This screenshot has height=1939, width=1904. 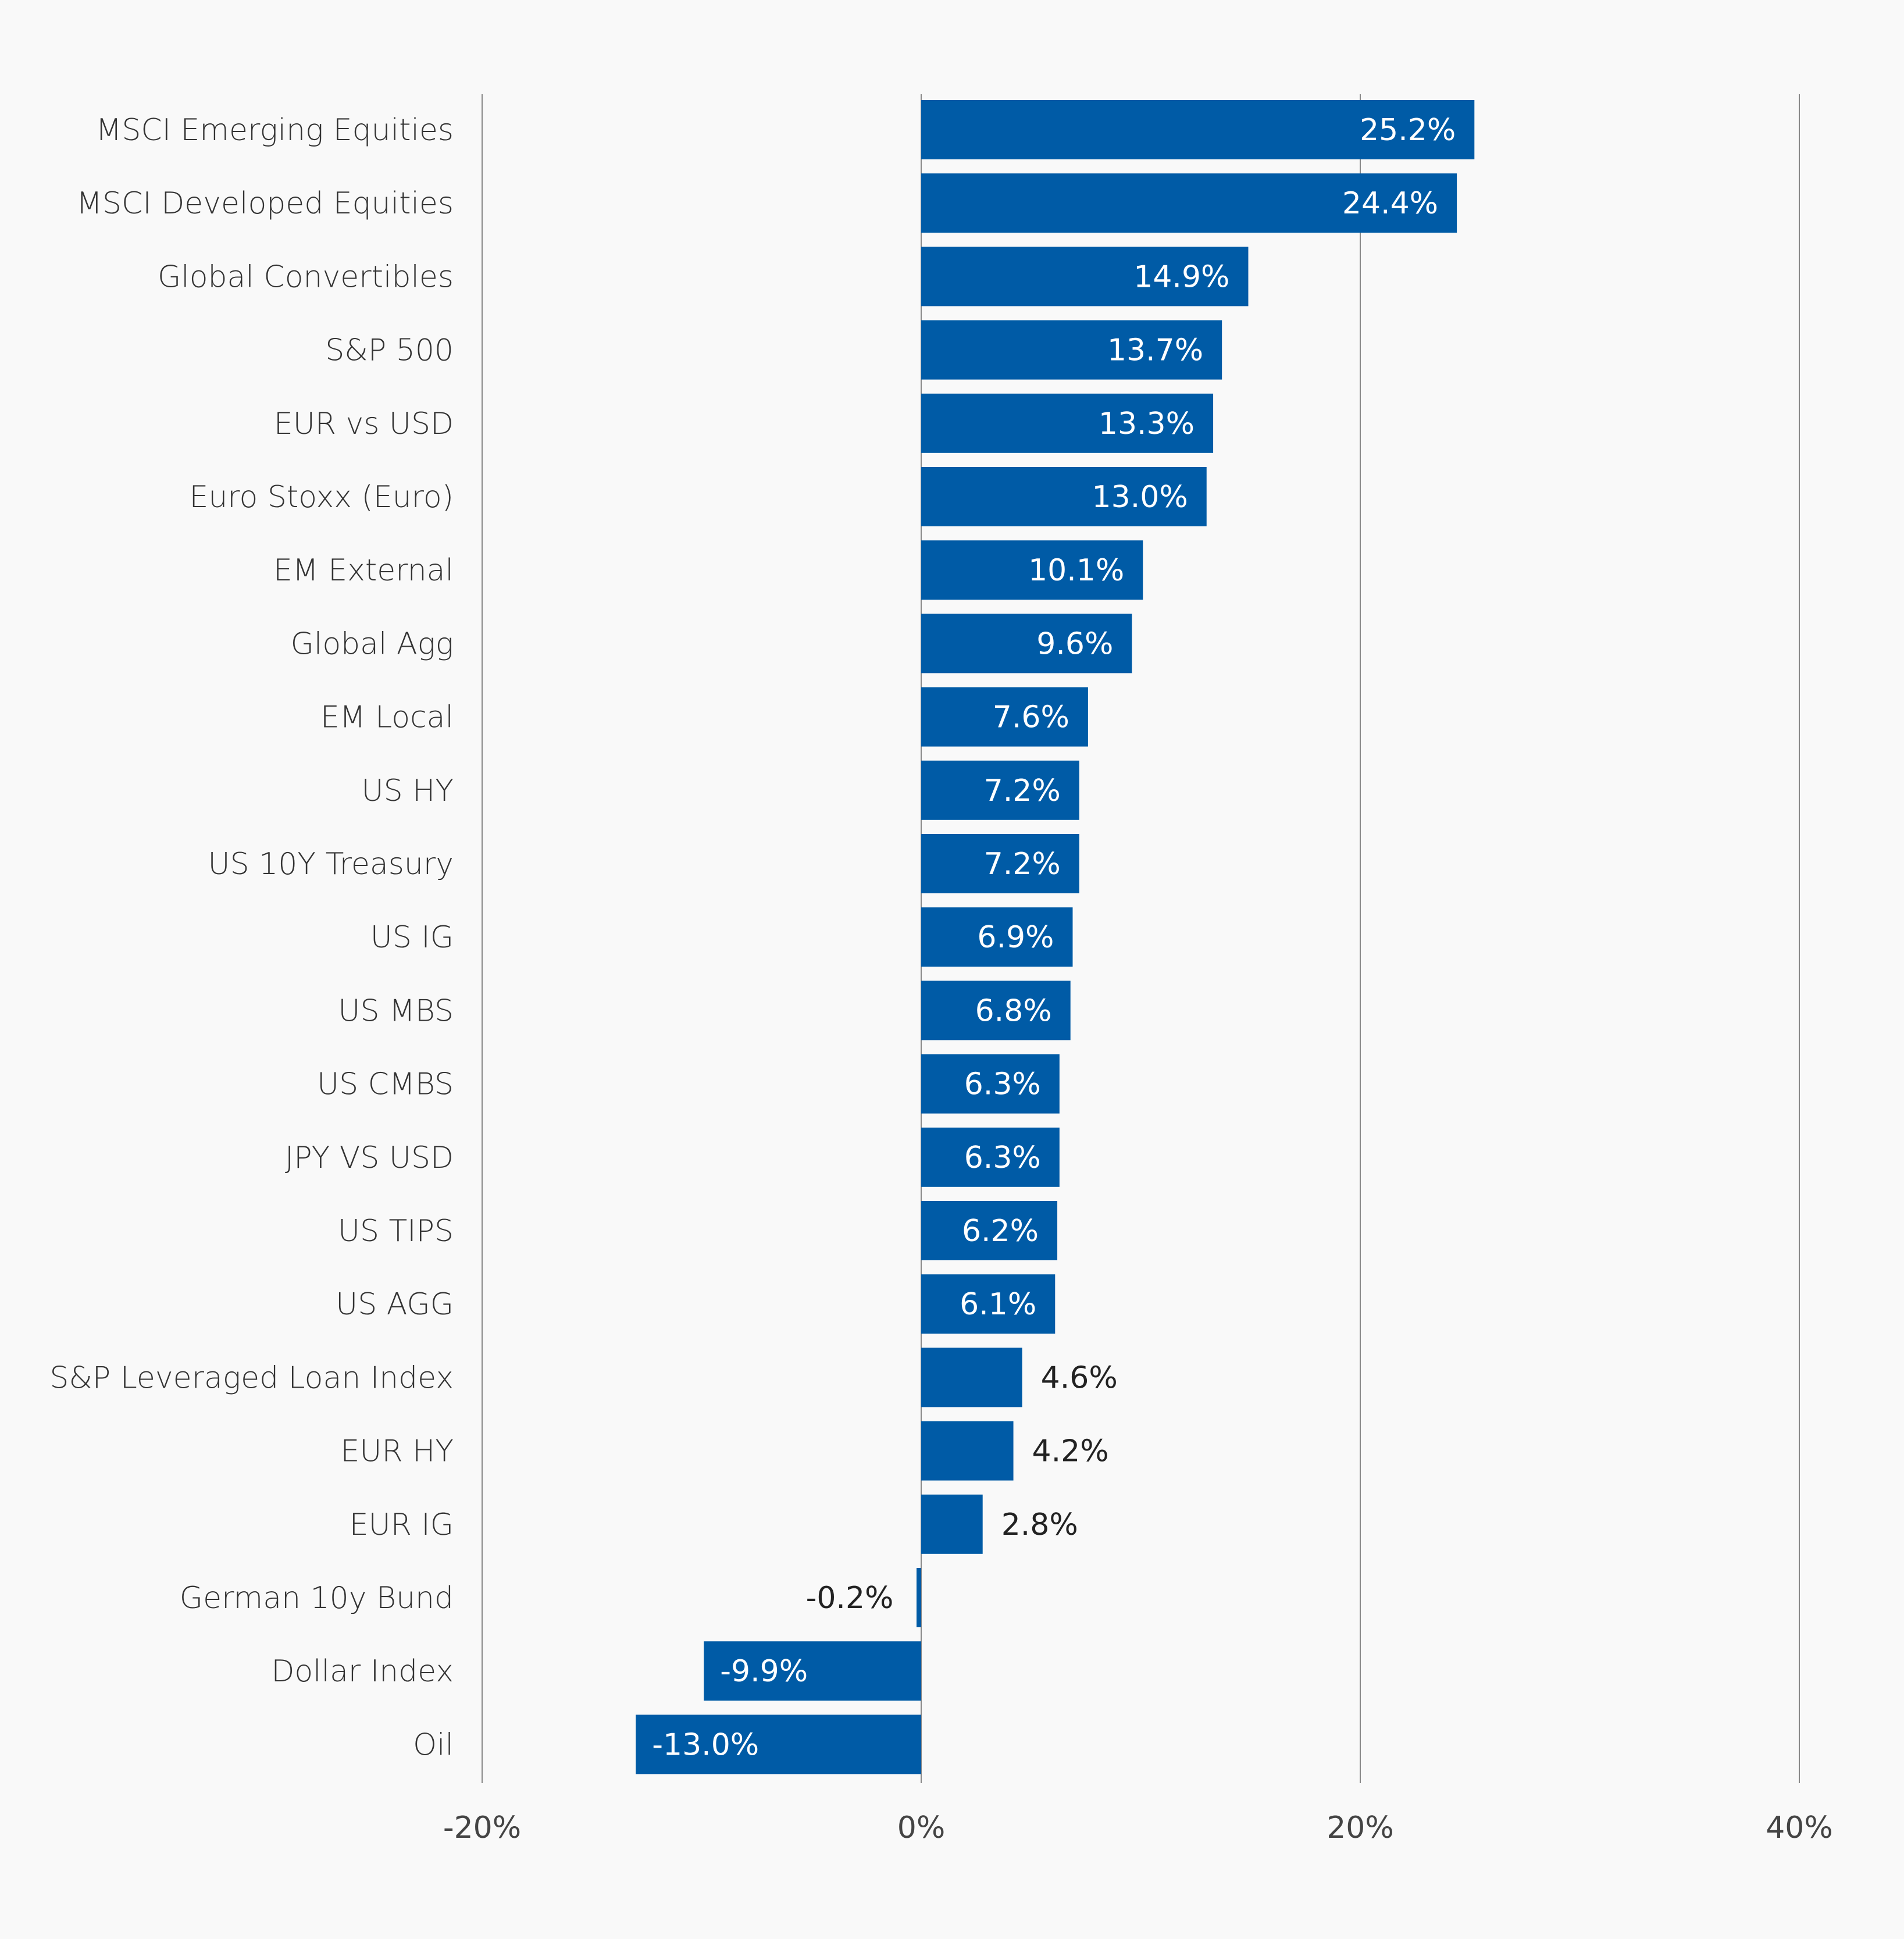 What do you see at coordinates (265, 203) in the screenshot?
I see `category-label: MSCI Developed Equities` at bounding box center [265, 203].